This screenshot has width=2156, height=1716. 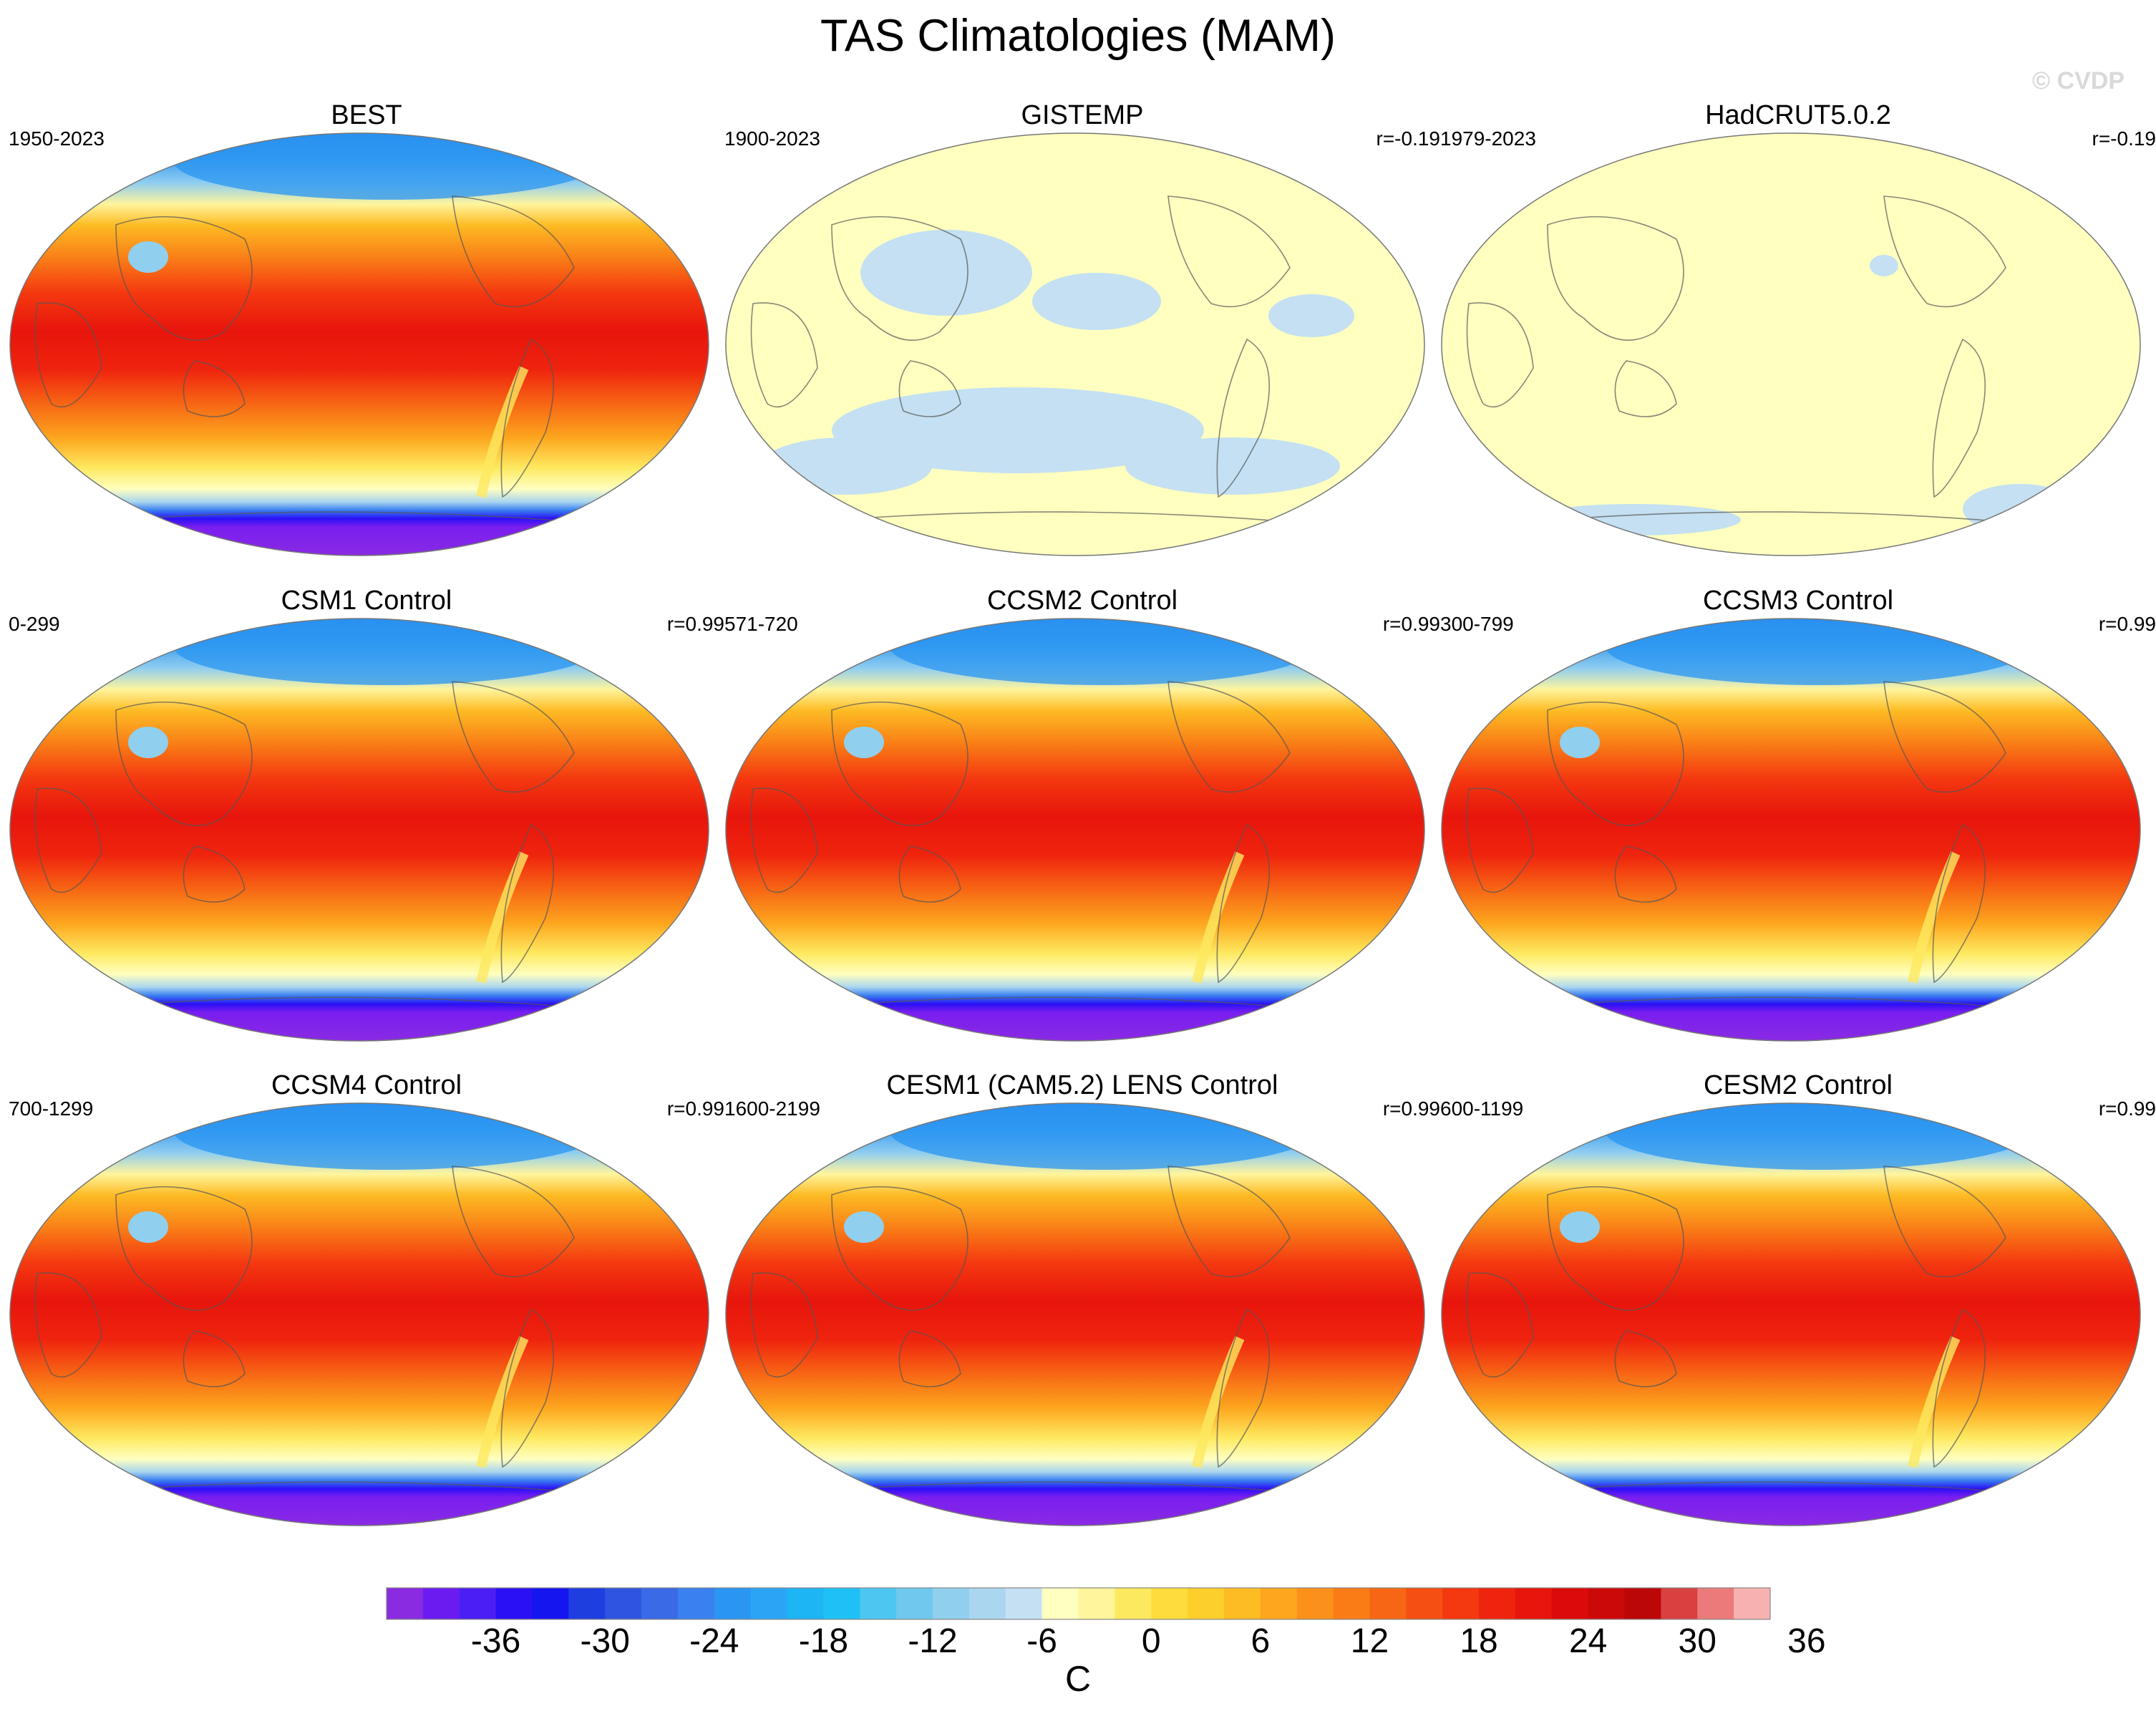 I want to click on map-panel: CESM2 Control 600-1199 r=0.99, so click(x=1798, y=1313).